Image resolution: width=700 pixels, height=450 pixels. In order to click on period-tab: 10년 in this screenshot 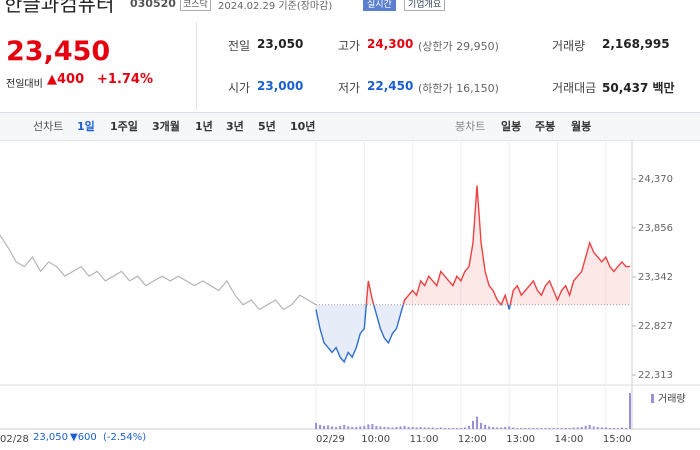, I will do `click(303, 126)`.